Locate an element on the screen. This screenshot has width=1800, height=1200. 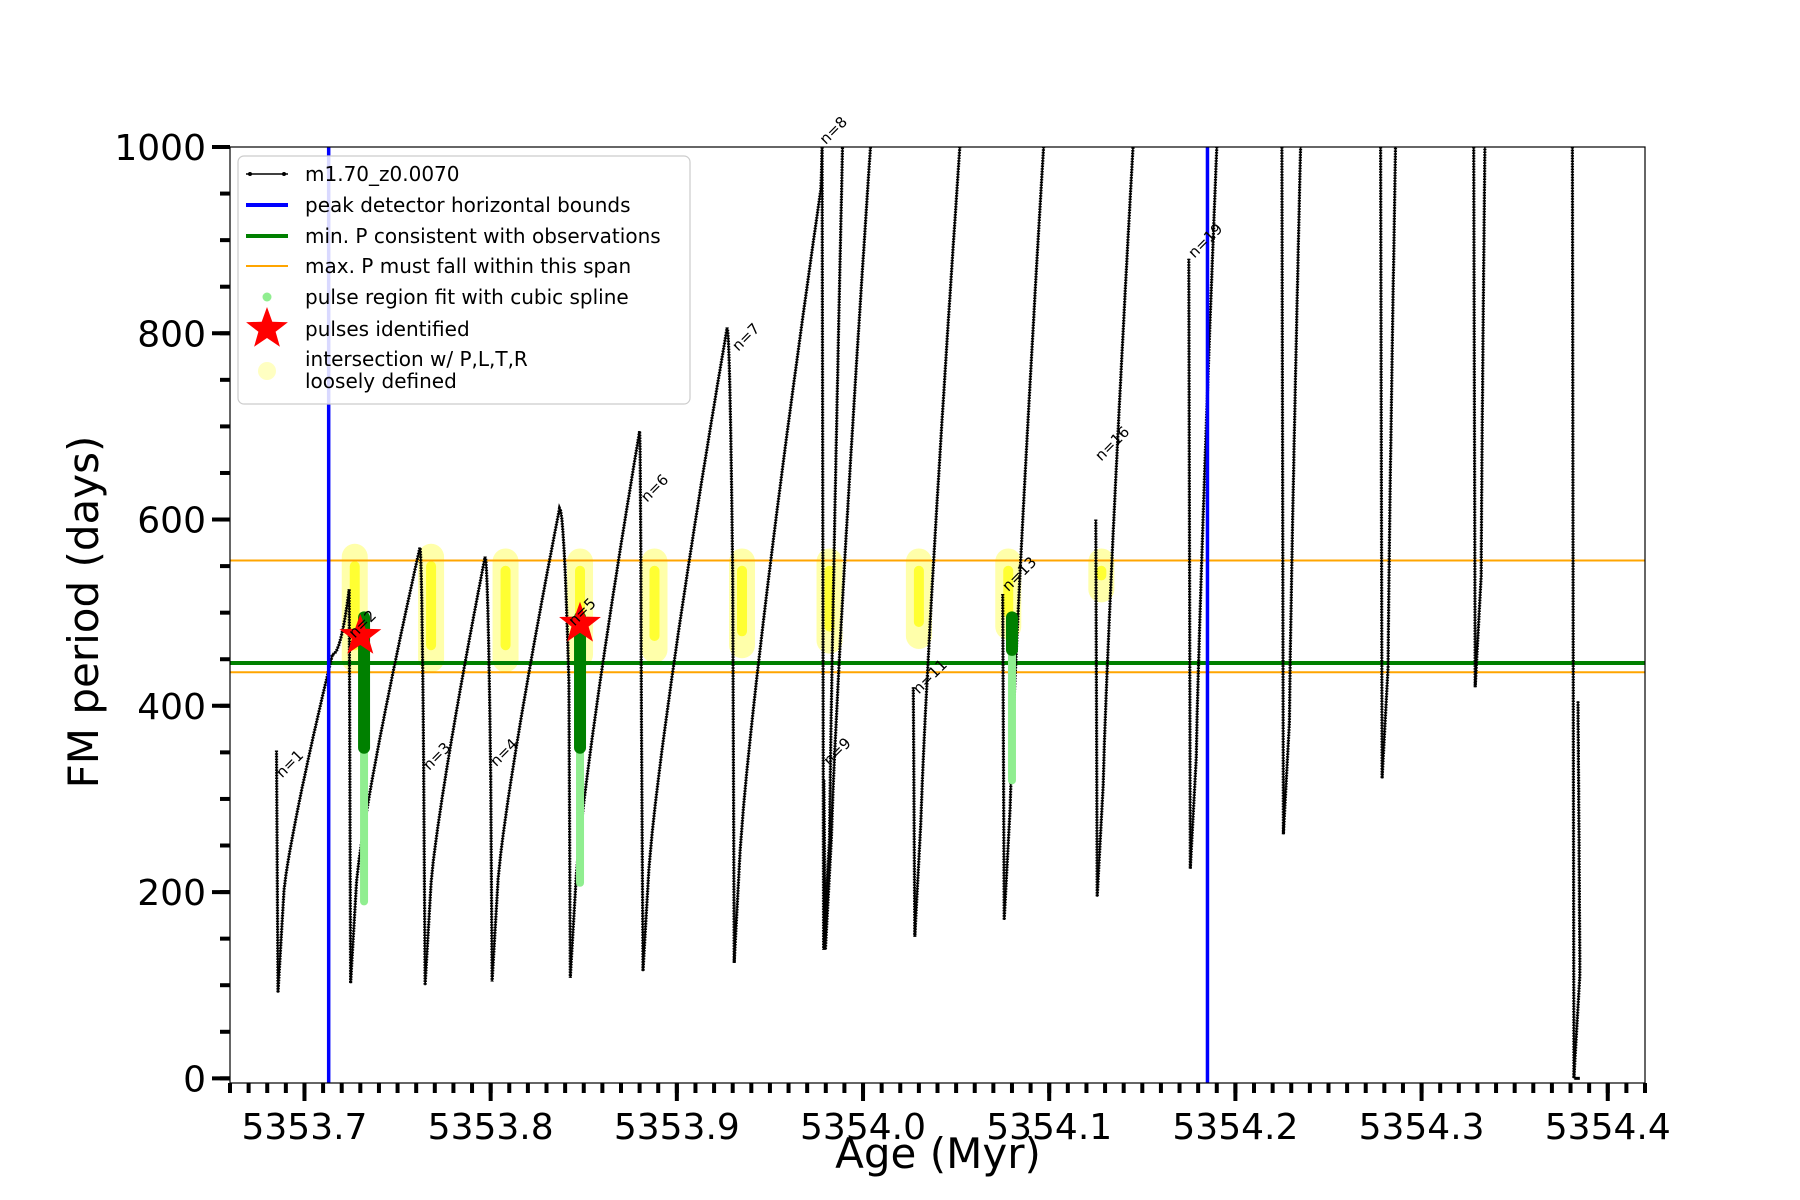
legend-label: peak detector horizontal bounds is located at coordinates (468, 205).